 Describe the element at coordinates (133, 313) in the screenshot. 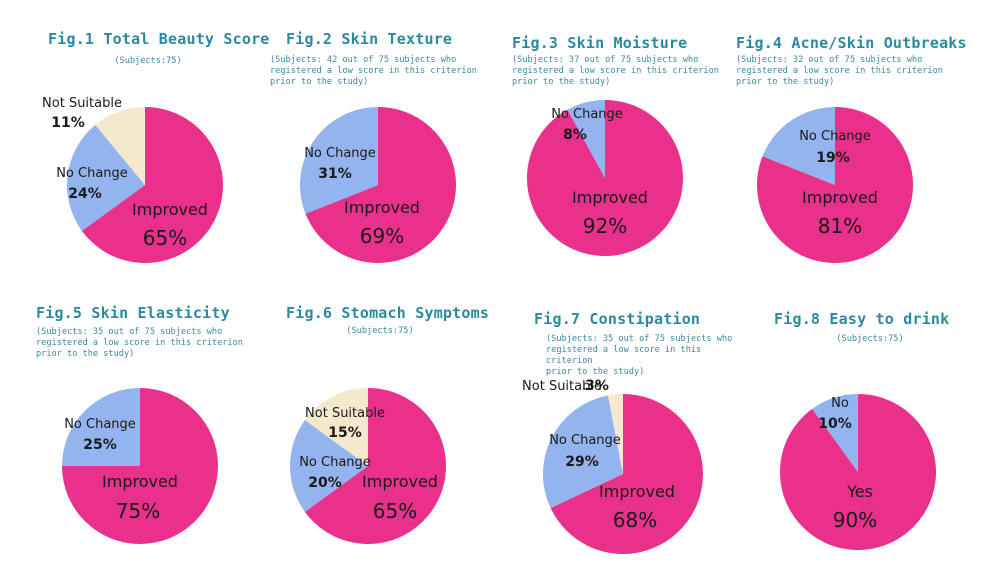

I see `fig-5-title: Fig.5 Skin Elasticity` at that location.